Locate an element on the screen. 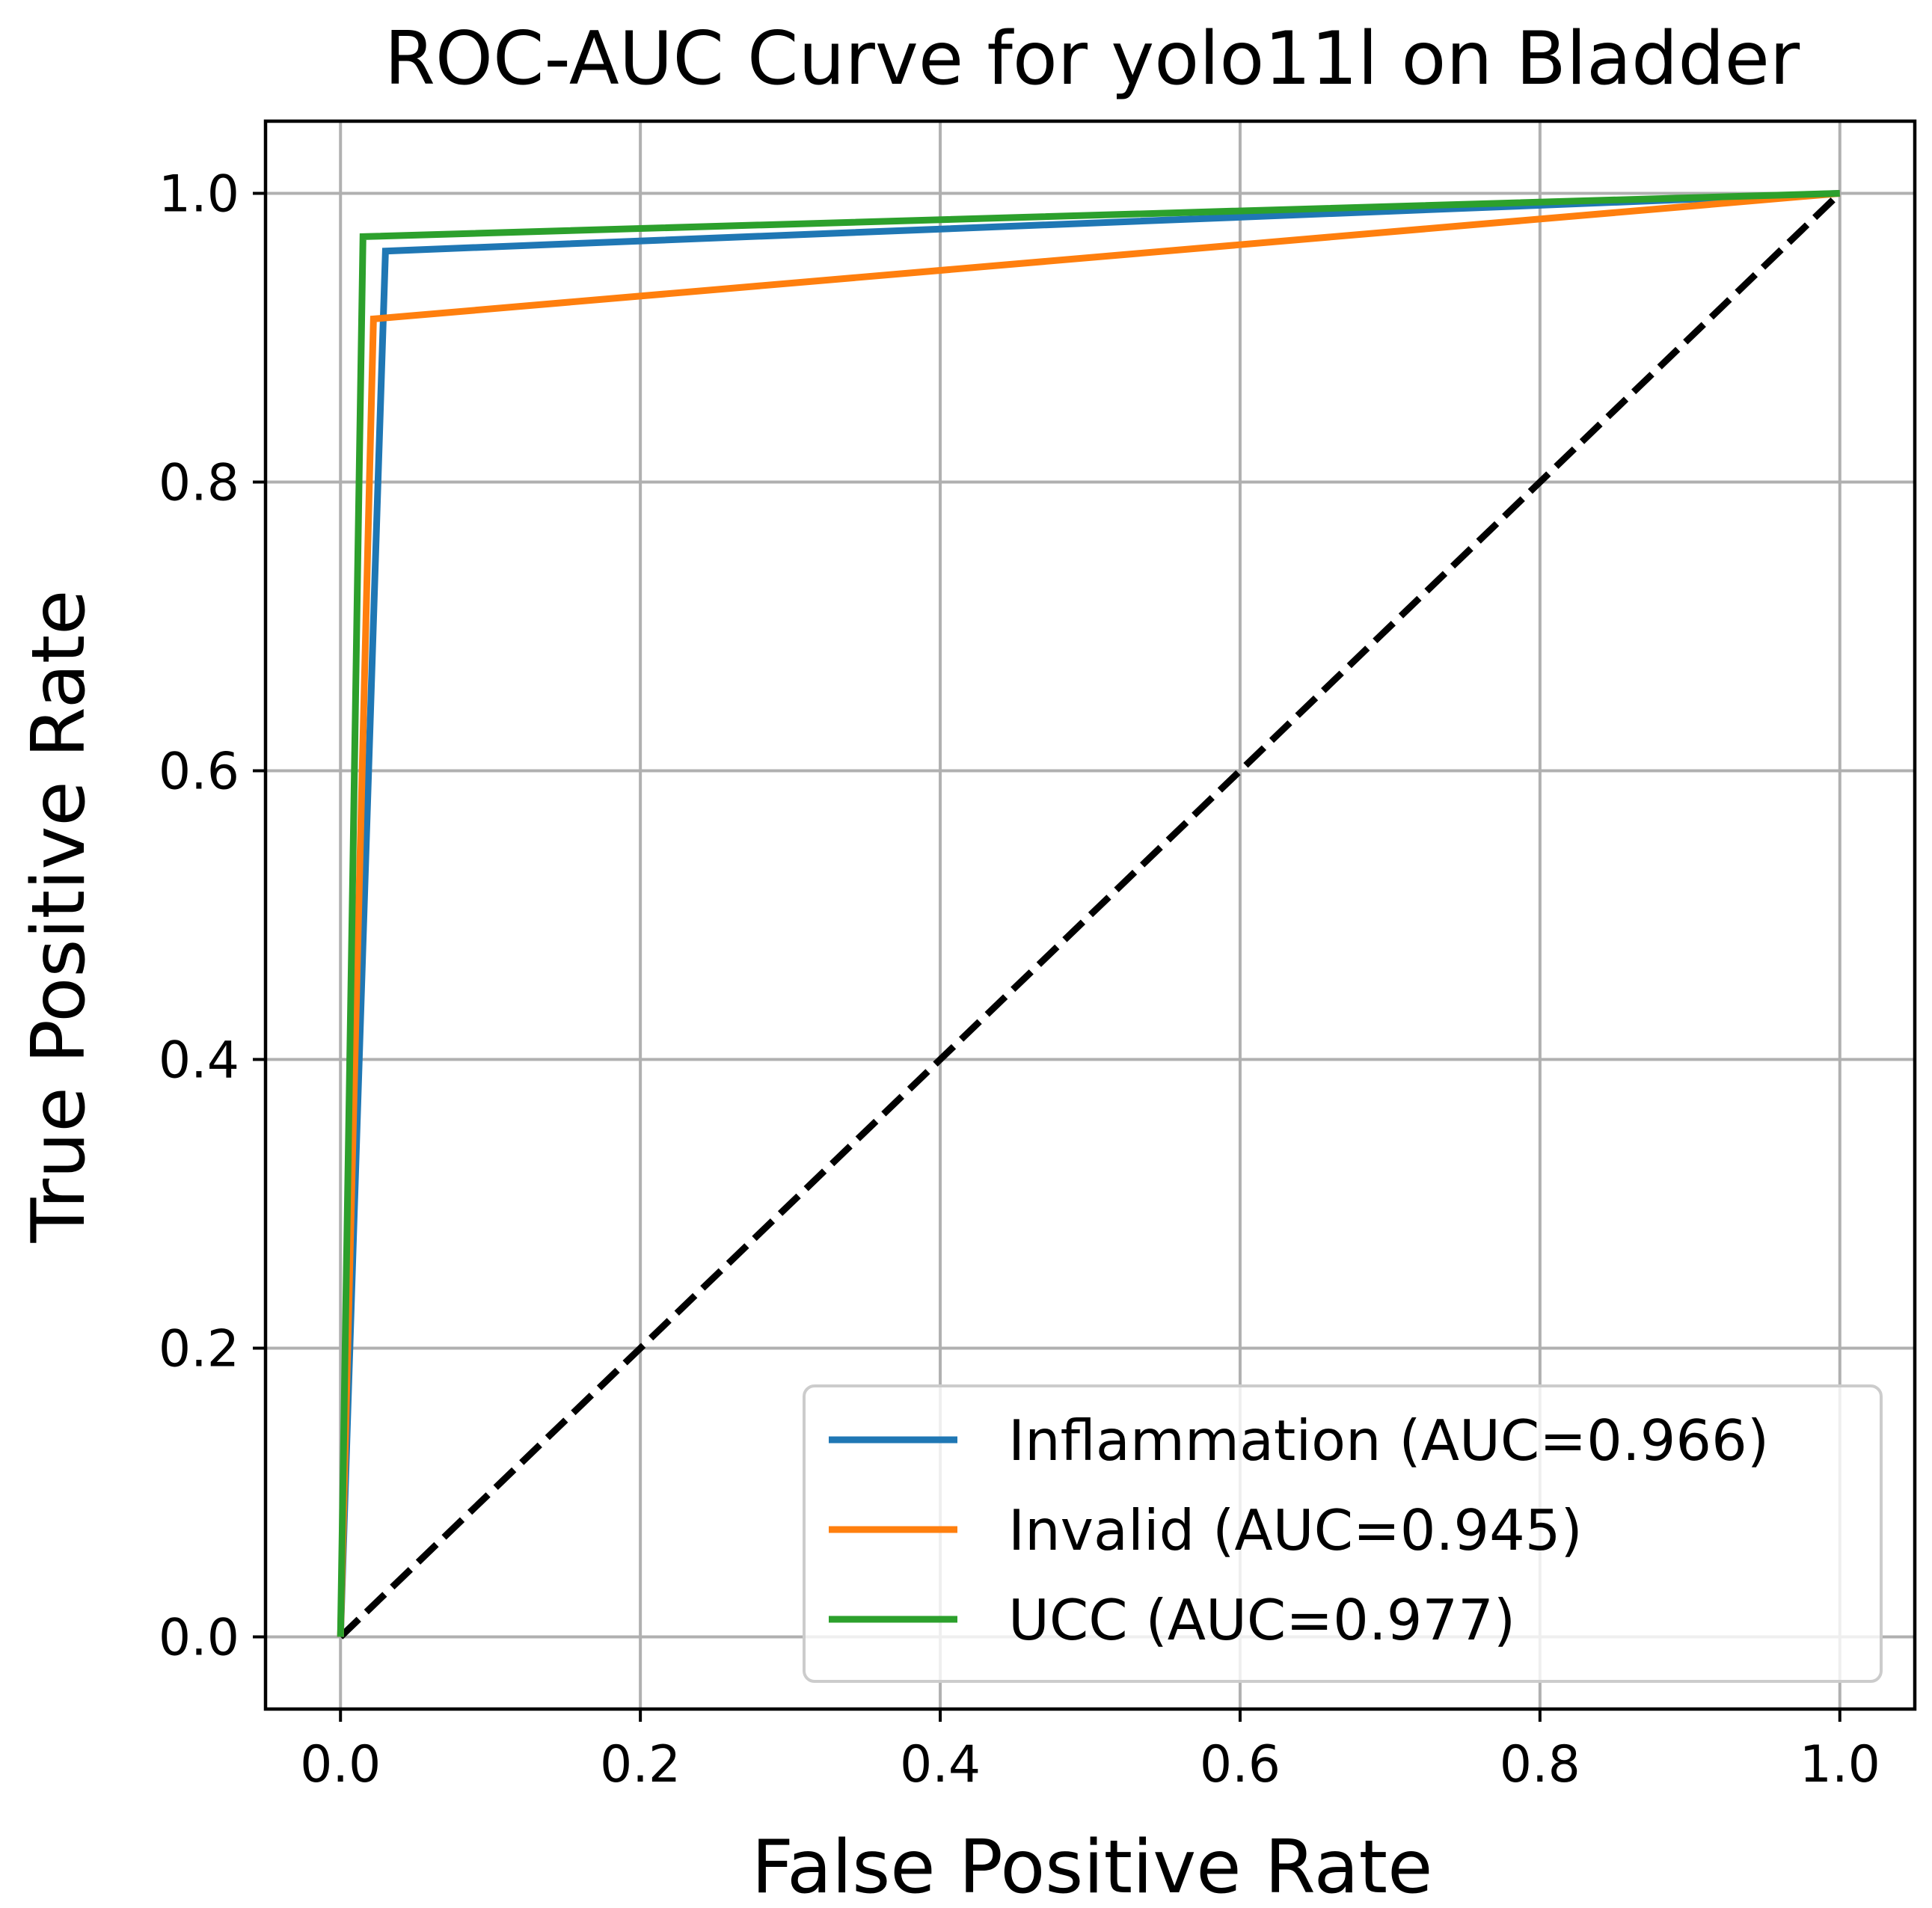 The width and height of the screenshot is (1932, 1908). y-tick-label: 0.4 is located at coordinates (199, 1060).